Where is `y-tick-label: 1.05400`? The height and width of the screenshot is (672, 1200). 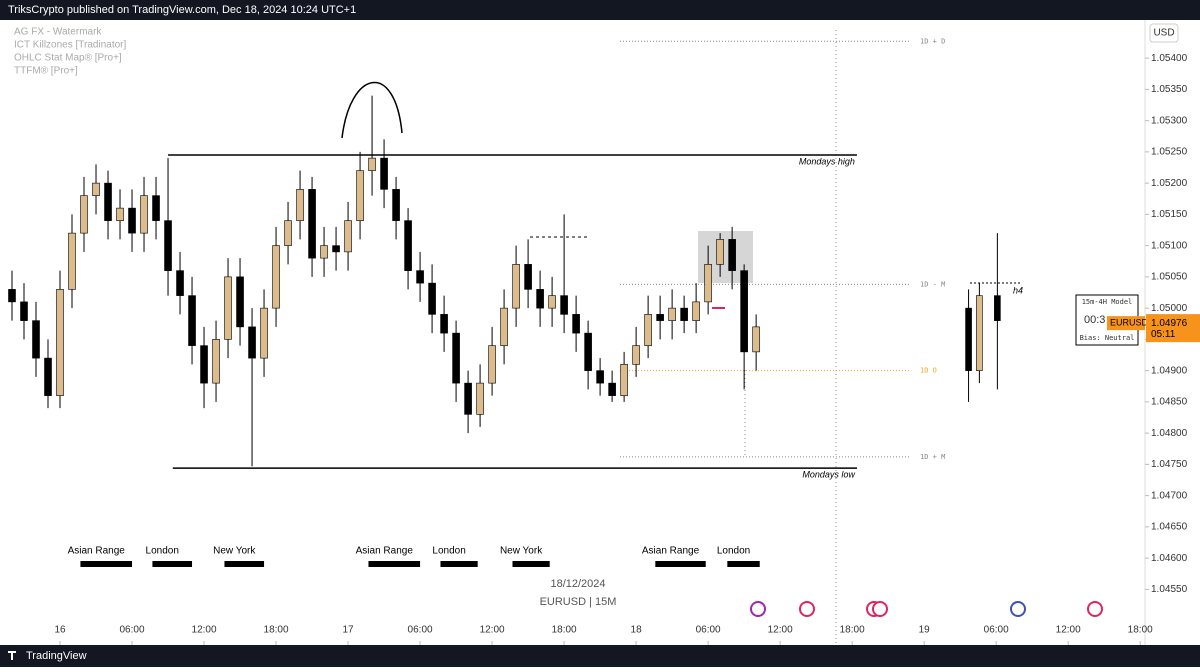 y-tick-label: 1.05400 is located at coordinates (1169, 58).